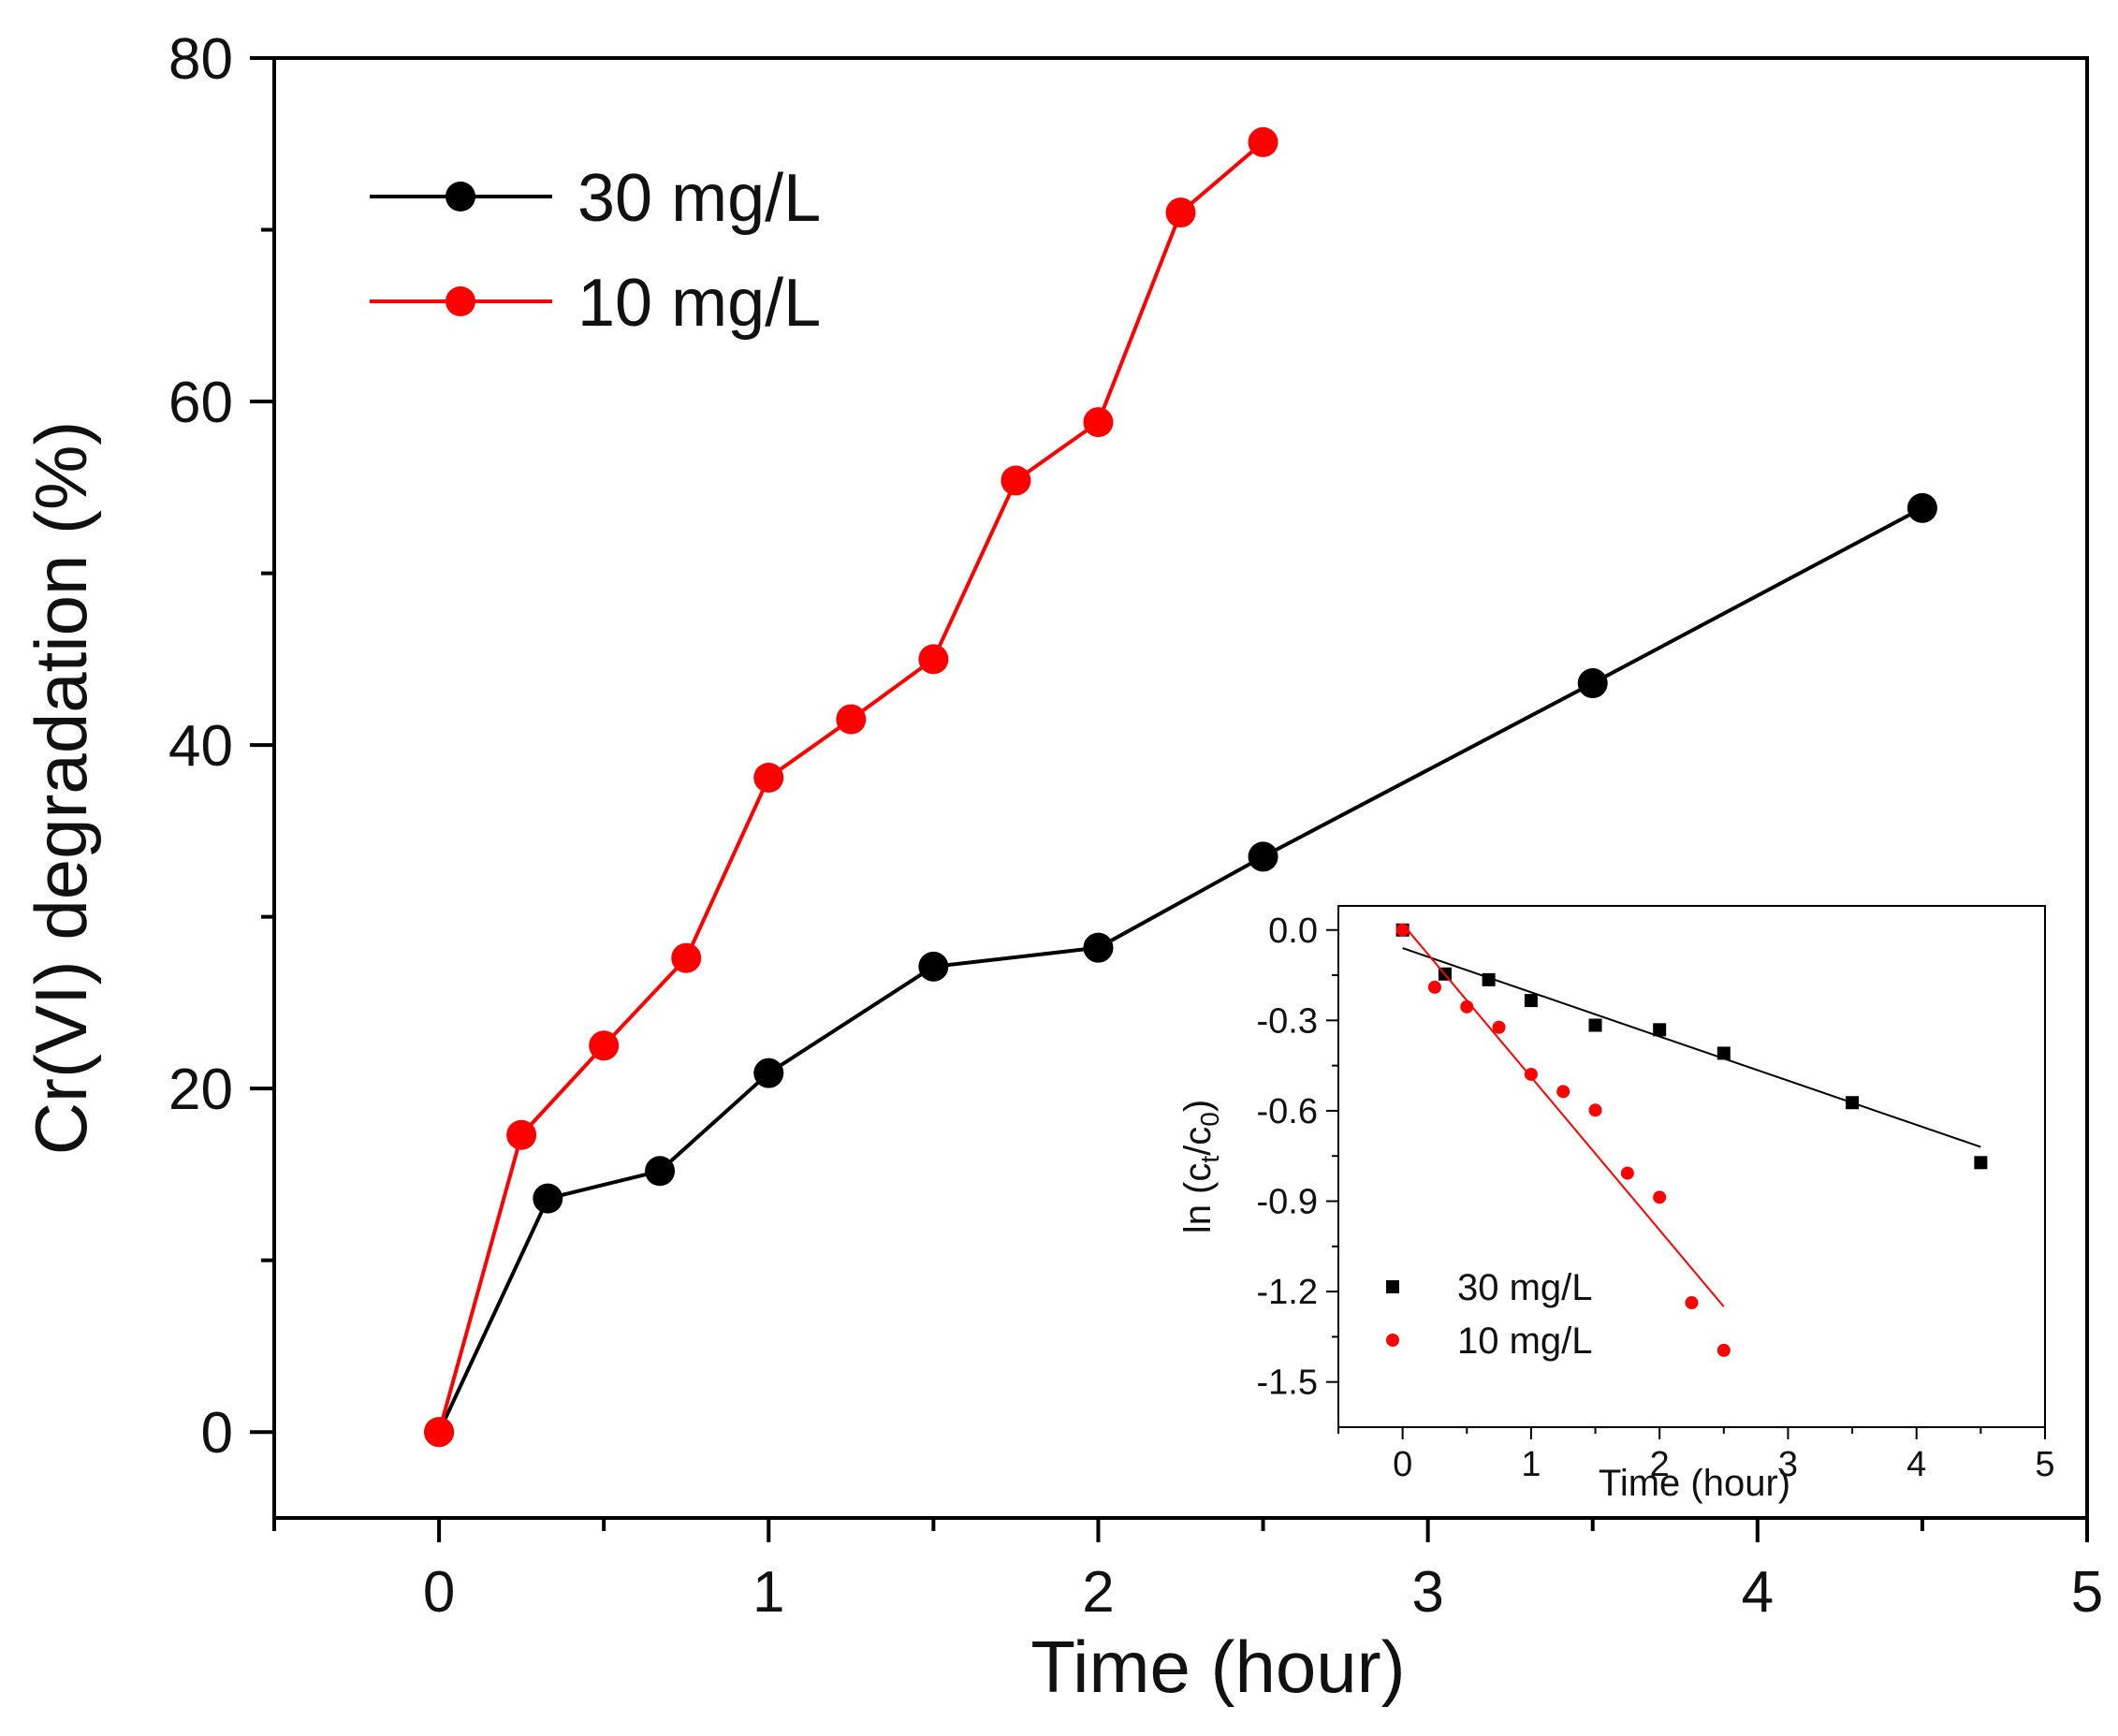 The image size is (2118, 1736). I want to click on inset-x-axis-label: Time (hour), so click(1694, 1484).